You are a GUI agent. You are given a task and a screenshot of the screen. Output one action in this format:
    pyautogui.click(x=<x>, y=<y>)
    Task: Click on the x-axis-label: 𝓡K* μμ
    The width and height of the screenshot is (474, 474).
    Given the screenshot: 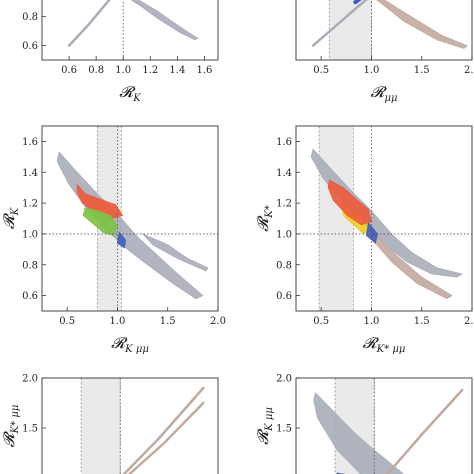 What is the action you would take?
    pyautogui.click(x=384, y=344)
    